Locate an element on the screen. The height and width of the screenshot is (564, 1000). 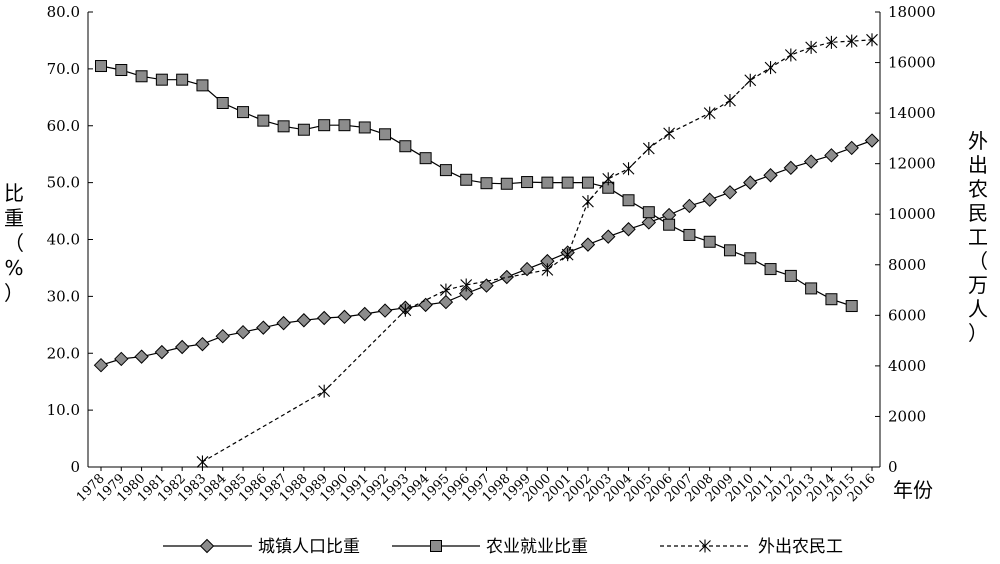
y-right-label-char: 人 is located at coordinates (978, 309).